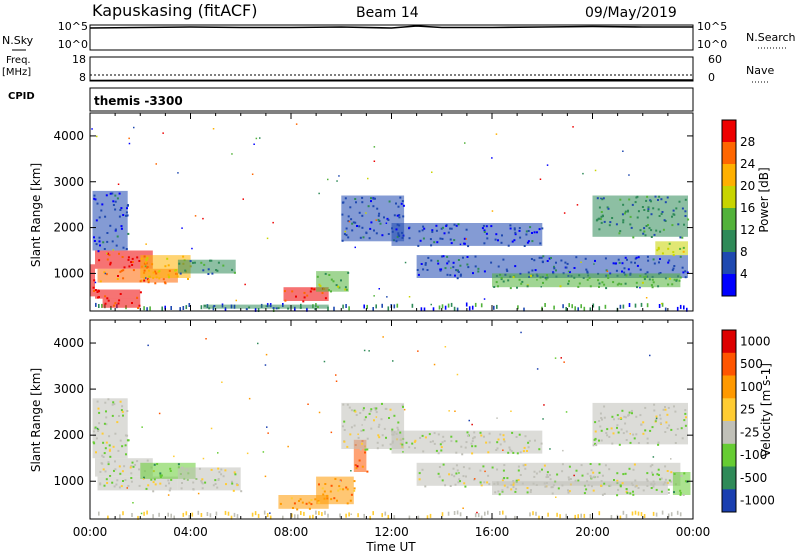  Describe the element at coordinates (118, 294) in the screenshot. I see `power-echo-fill` at that location.